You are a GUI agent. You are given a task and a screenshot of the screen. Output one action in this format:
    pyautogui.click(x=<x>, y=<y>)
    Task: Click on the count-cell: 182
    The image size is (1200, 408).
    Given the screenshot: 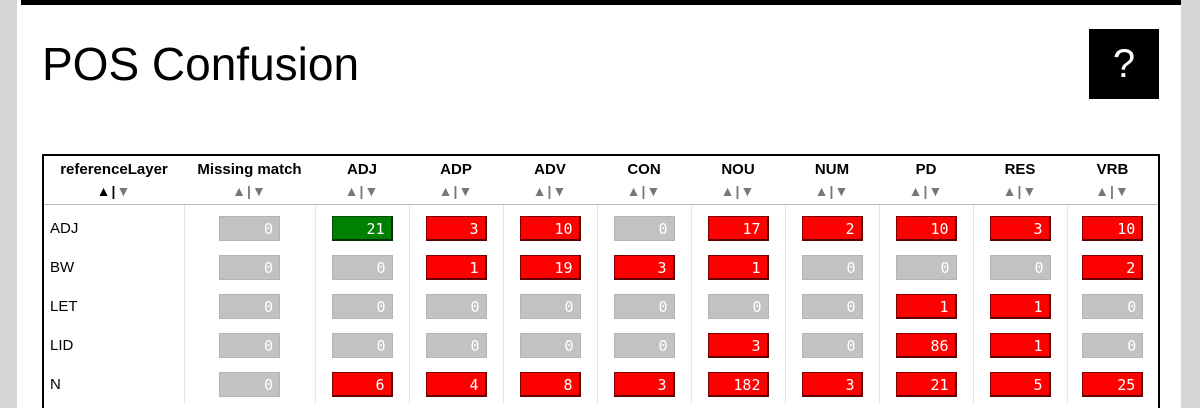 What is the action you would take?
    pyautogui.click(x=738, y=384)
    